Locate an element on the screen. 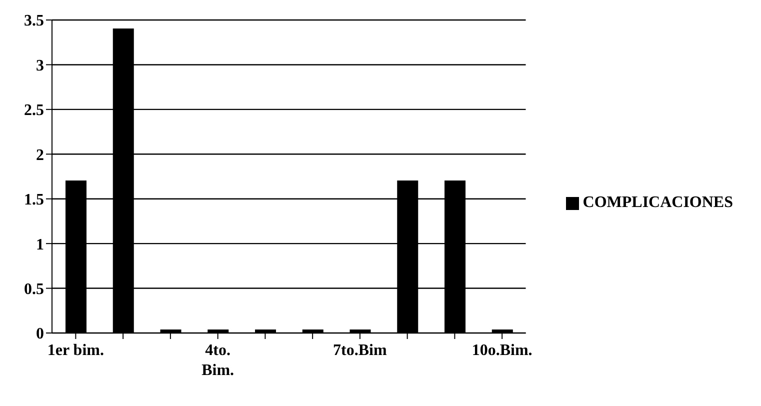 This screenshot has height=406, width=761. y-tick-label: 3 is located at coordinates (40, 65).